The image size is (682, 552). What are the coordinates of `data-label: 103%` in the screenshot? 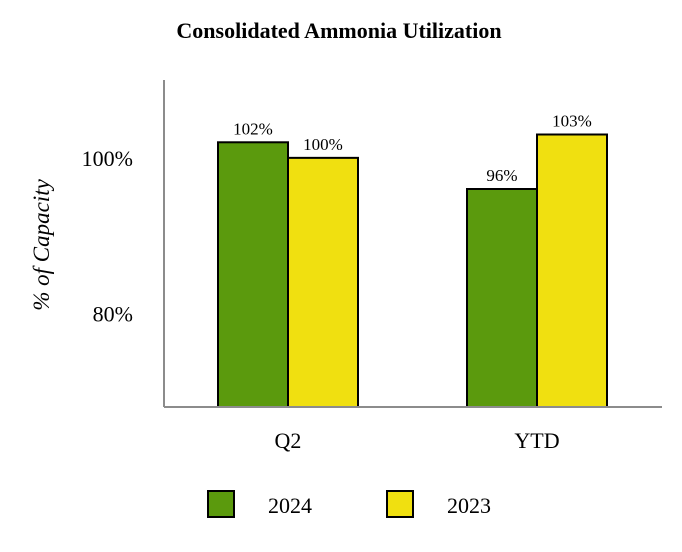 It's located at (572, 121).